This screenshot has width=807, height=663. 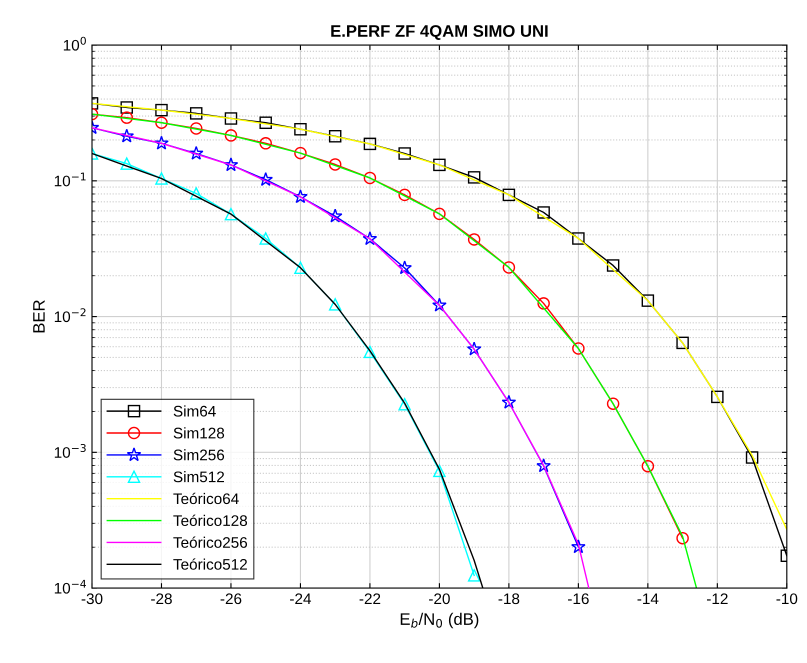 I want to click on legend-label: Sim512, so click(x=199, y=476).